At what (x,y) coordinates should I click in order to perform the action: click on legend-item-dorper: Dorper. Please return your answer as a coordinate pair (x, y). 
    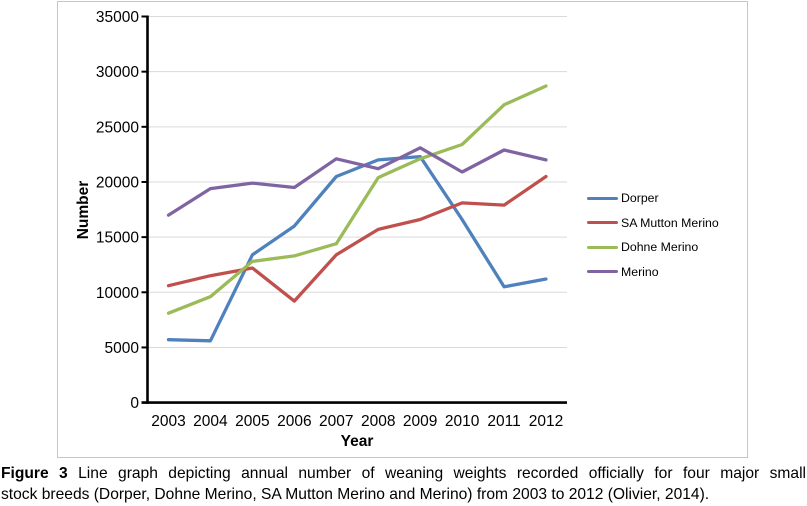
    Looking at the image, I should click on (653, 198).